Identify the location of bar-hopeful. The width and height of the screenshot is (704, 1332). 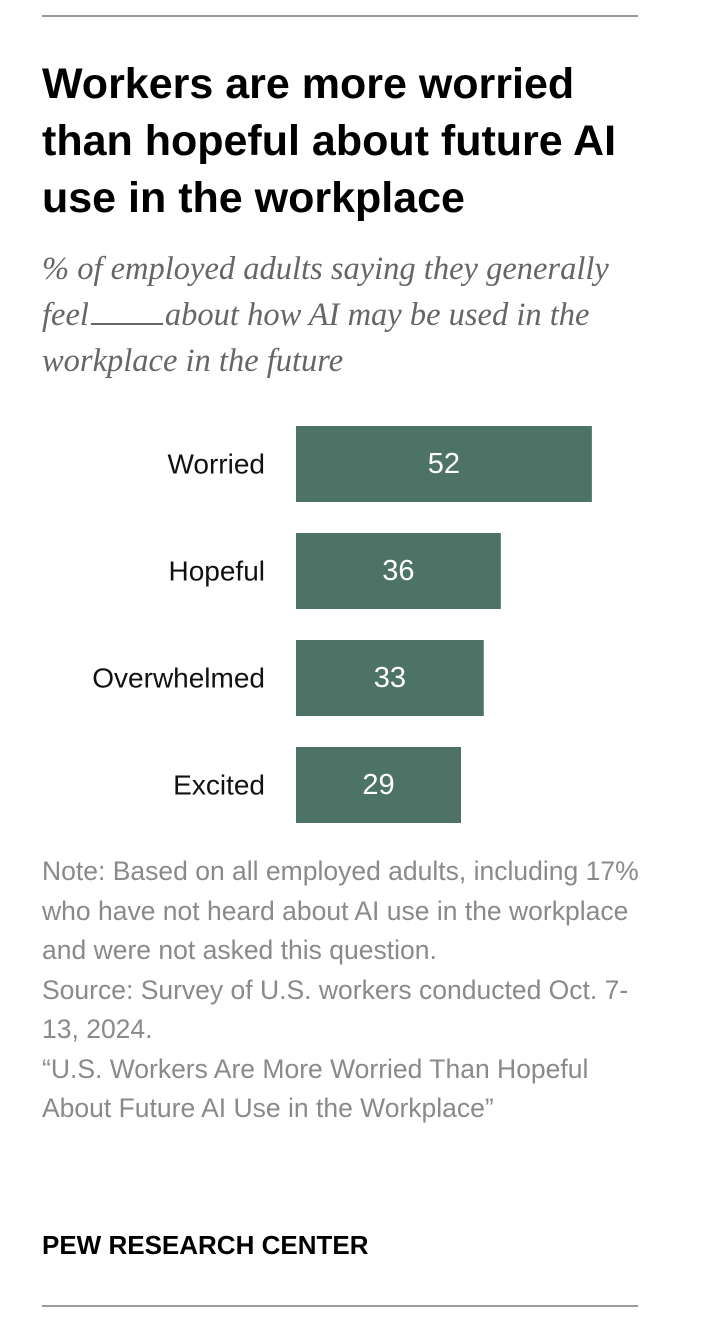
(398, 571).